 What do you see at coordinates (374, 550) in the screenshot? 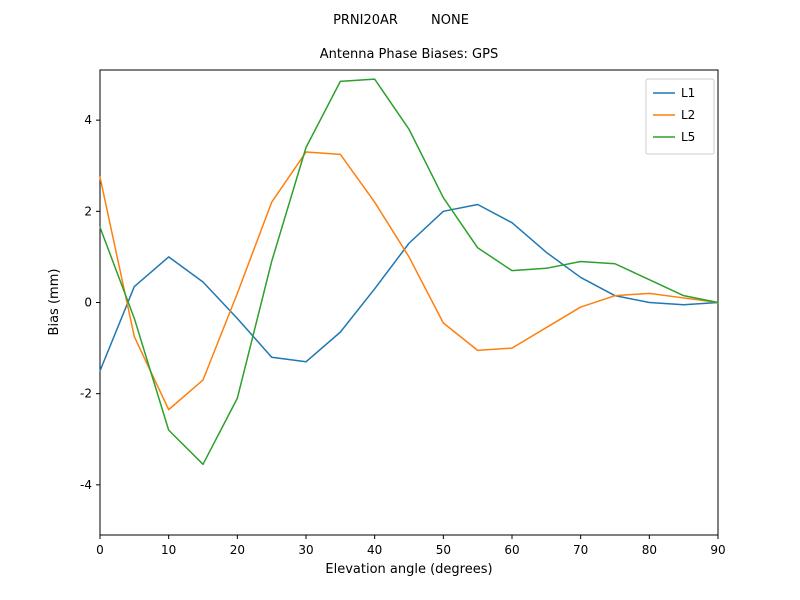
I see `x-tick-label: 40` at bounding box center [374, 550].